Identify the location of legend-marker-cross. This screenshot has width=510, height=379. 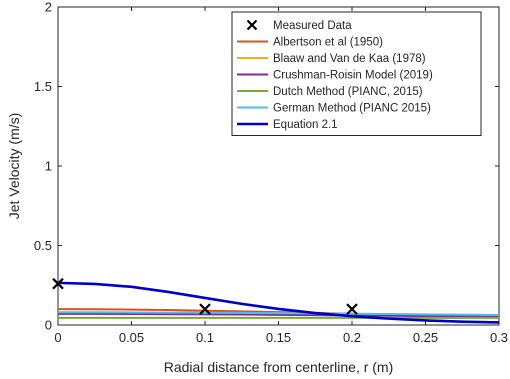
(252, 25).